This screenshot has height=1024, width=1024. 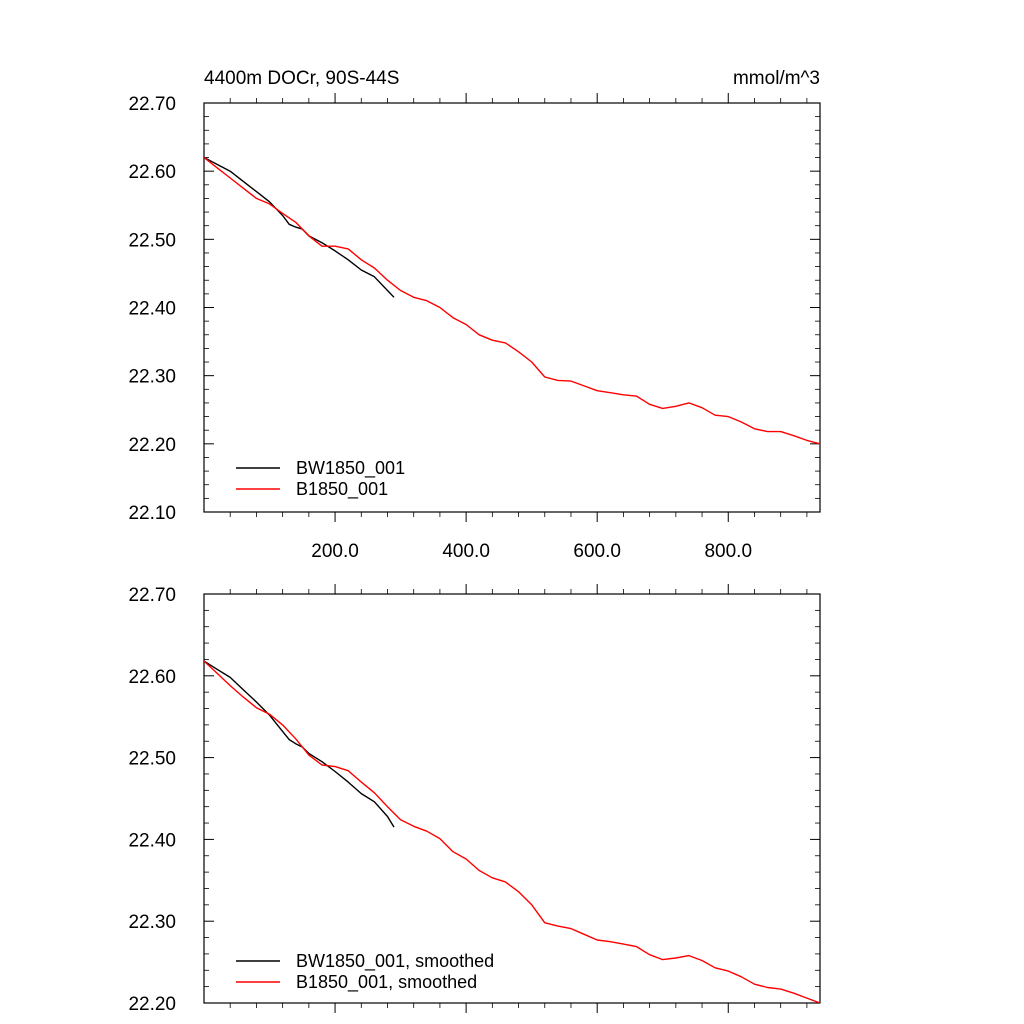 I want to click on y-tick-label: 22.10, so click(x=152, y=513).